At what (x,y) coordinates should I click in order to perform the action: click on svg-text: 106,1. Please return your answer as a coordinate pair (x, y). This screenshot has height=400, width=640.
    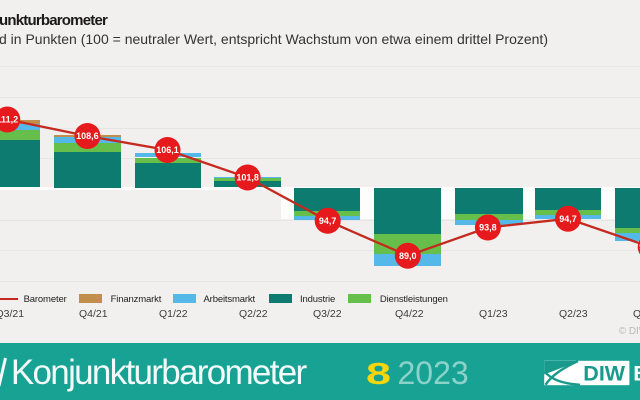
    Looking at the image, I should click on (167, 150).